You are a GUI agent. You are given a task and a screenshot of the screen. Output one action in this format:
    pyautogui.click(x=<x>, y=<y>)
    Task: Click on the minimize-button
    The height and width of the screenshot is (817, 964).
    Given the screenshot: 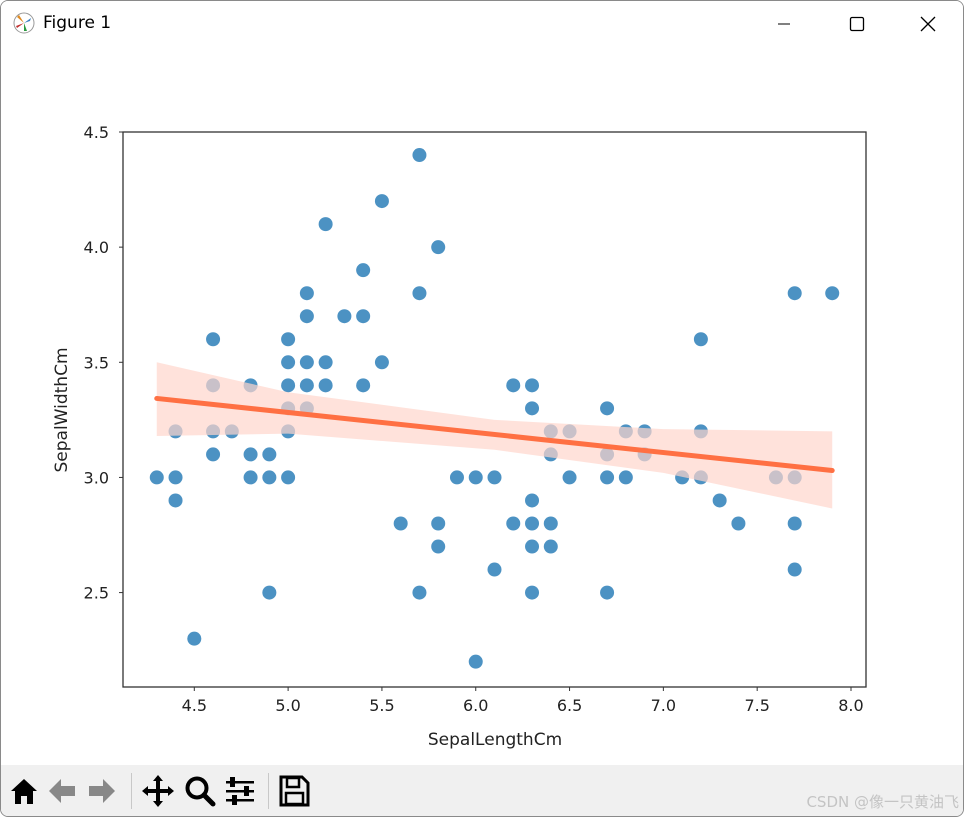 What is the action you would take?
    pyautogui.click(x=784, y=23)
    